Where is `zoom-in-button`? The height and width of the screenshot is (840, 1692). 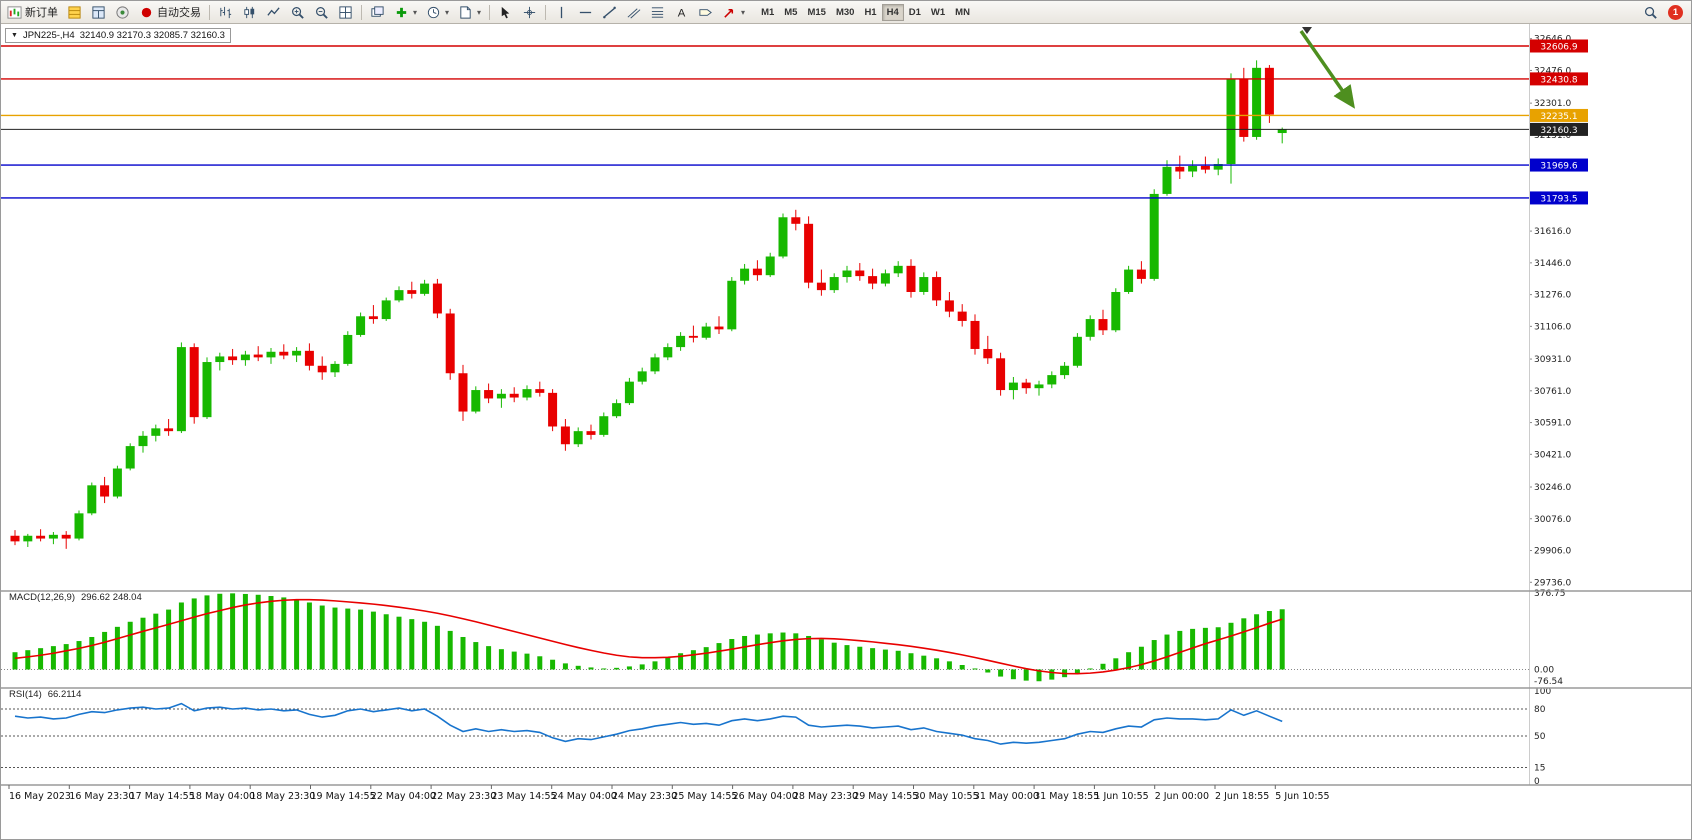
zoom-in-button is located at coordinates (297, 12).